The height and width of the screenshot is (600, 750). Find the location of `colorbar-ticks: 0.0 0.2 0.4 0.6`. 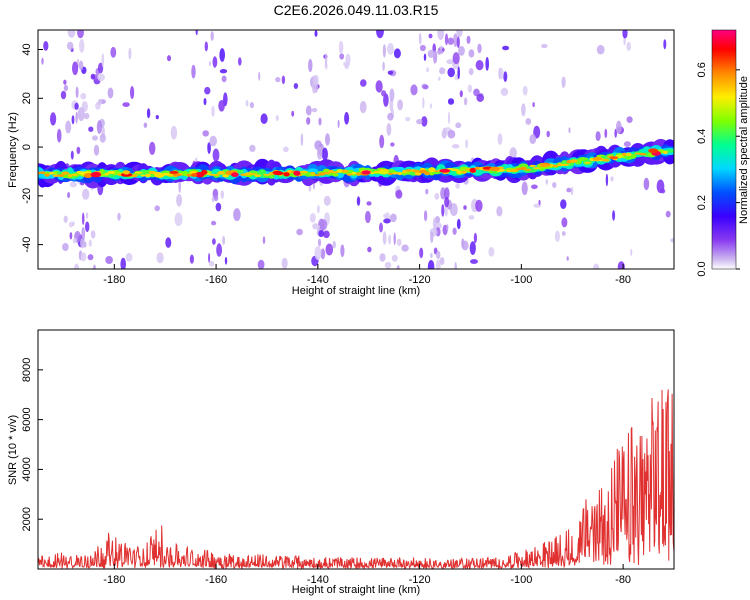

colorbar-ticks: 0.0 0.2 0.4 0.6 is located at coordinates (718, 169).